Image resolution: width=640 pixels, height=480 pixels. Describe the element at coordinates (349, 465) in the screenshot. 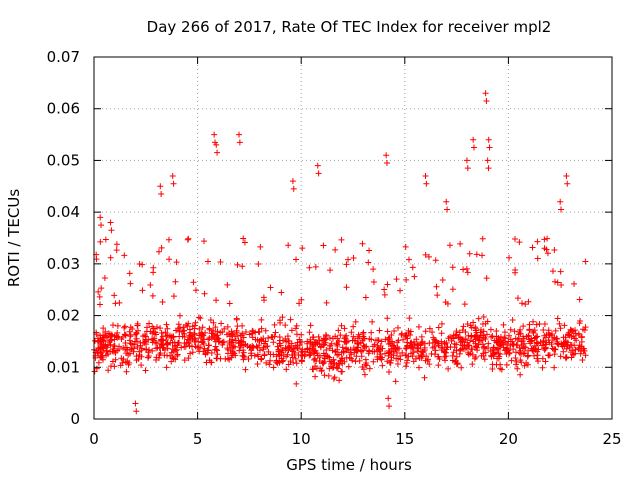

I see `x-axis-label: GPS time / hours` at that location.